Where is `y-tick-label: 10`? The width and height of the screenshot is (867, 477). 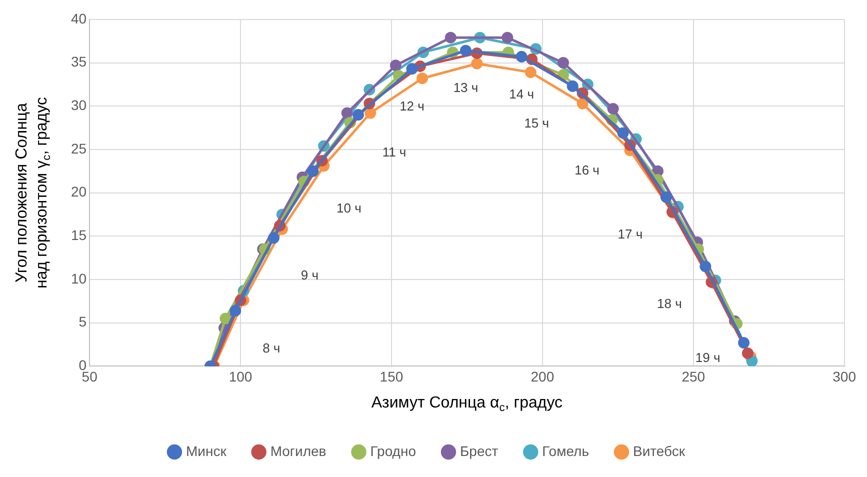 y-tick-label: 10 is located at coordinates (78, 278).